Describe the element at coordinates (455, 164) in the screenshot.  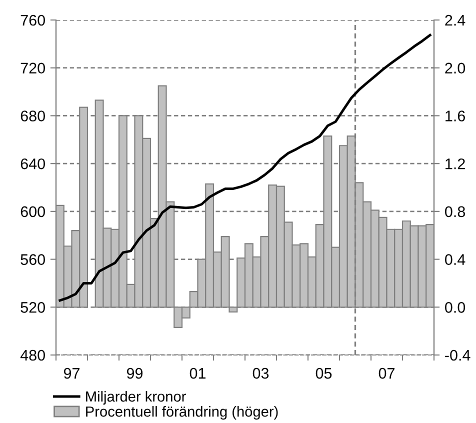
I see `y2-tick-label: 1.2` at that location.